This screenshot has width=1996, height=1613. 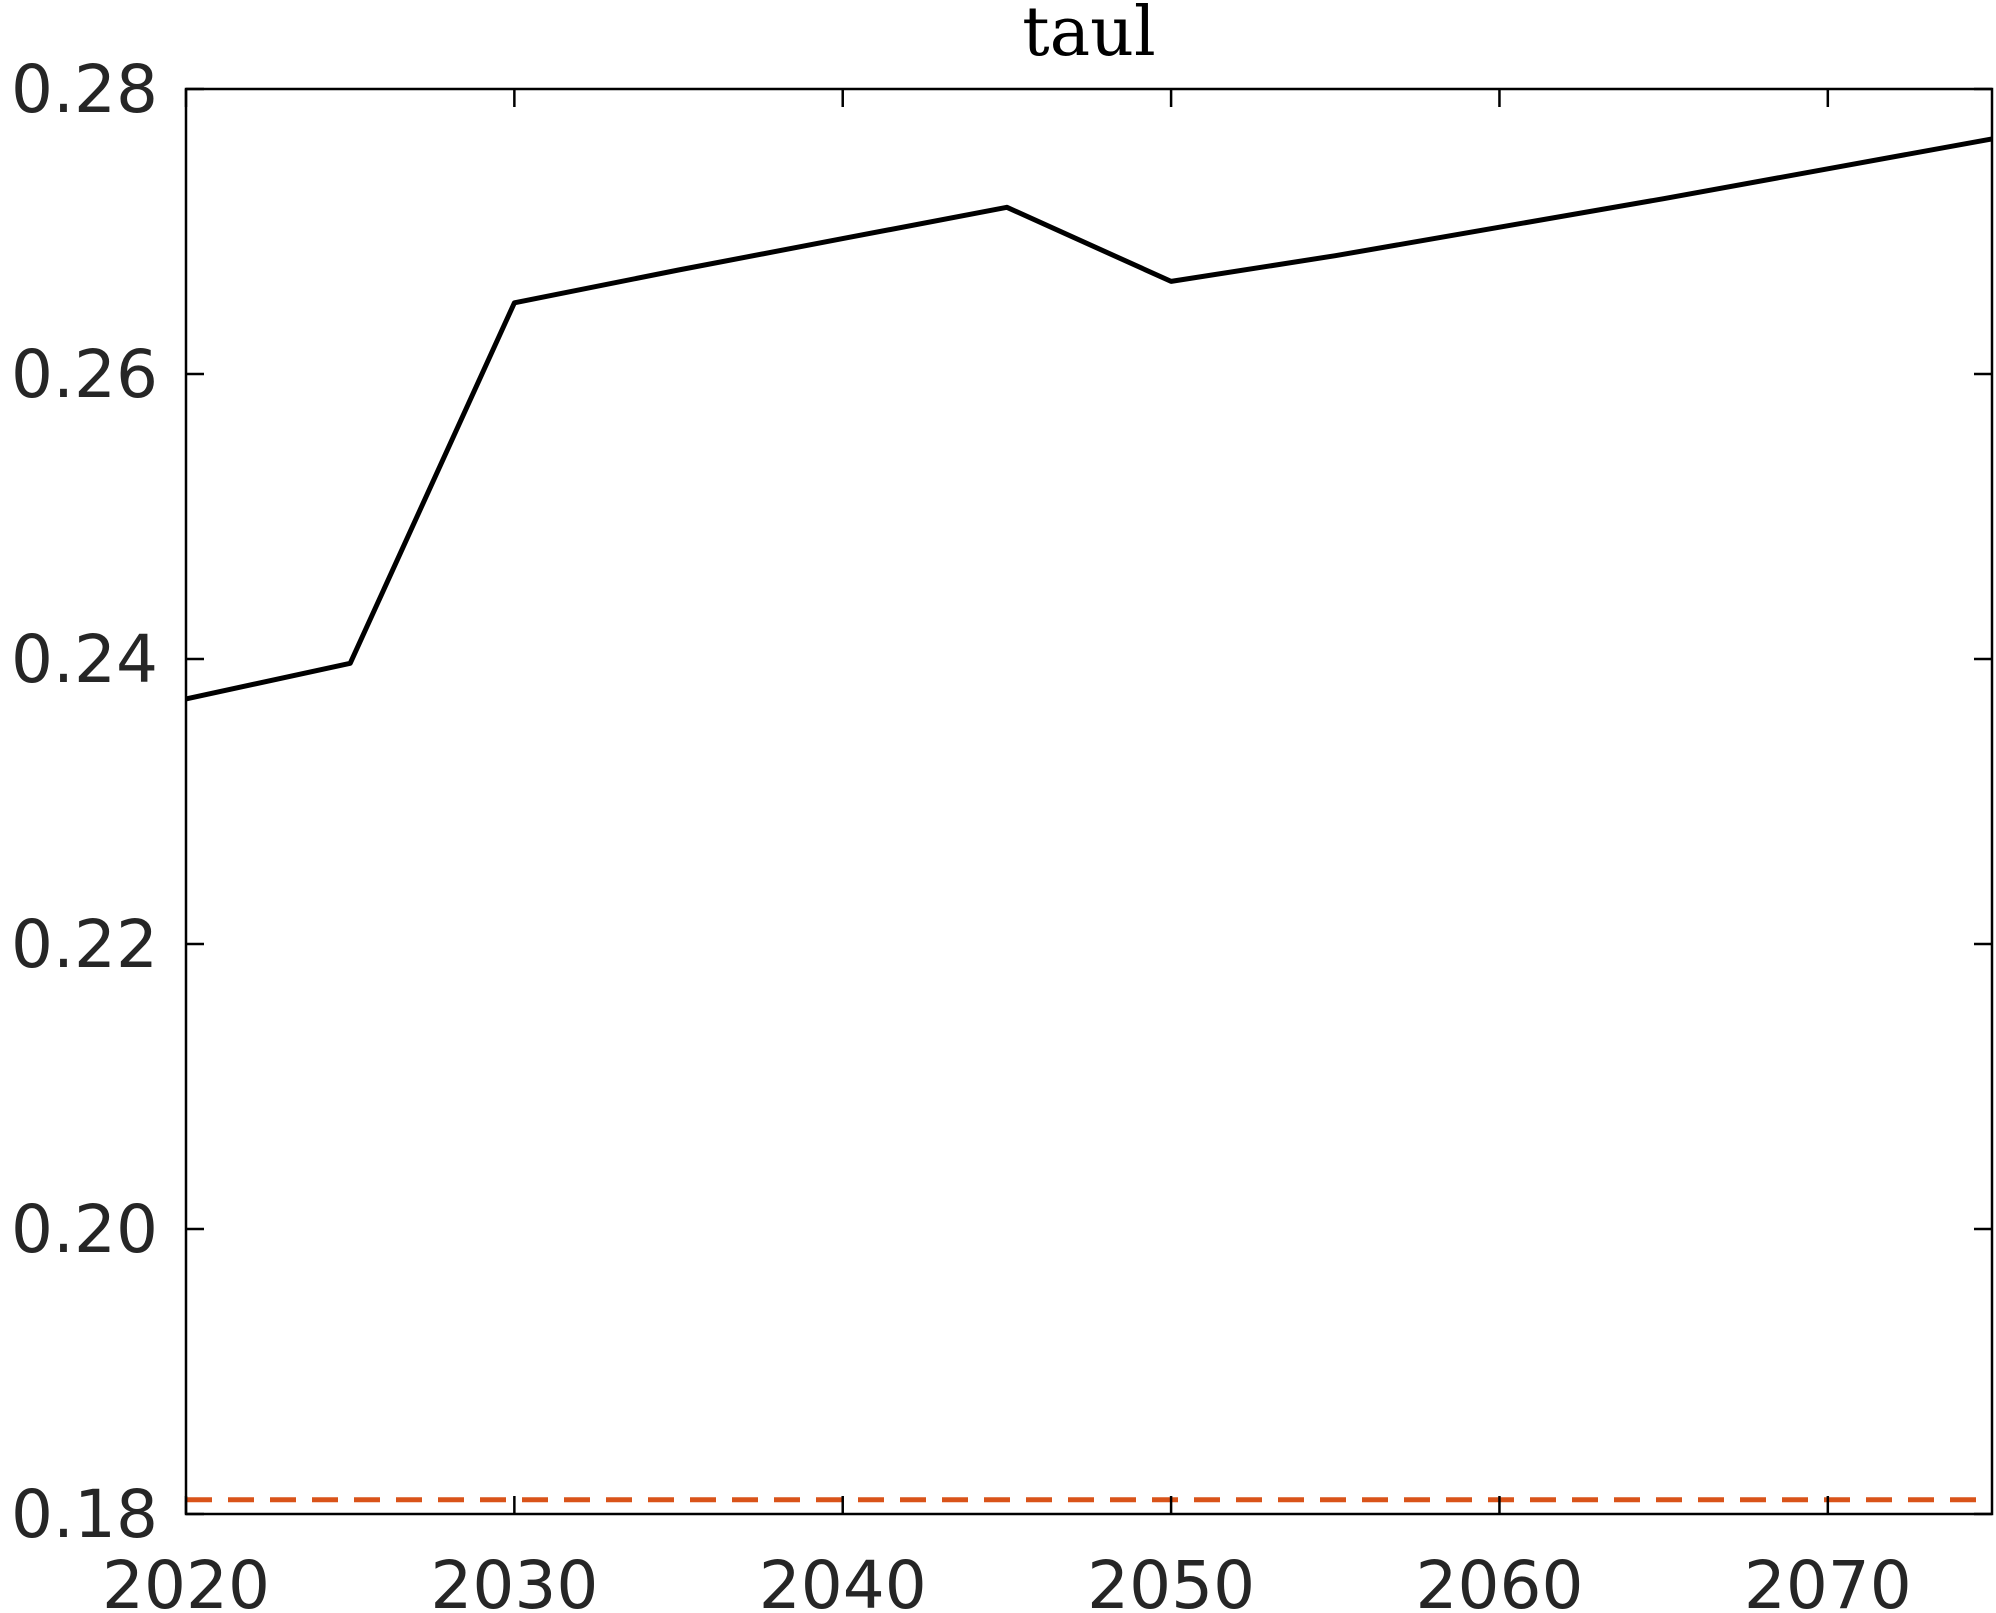 I want to click on x-tick-label: 2060, so click(x=1499, y=1580).